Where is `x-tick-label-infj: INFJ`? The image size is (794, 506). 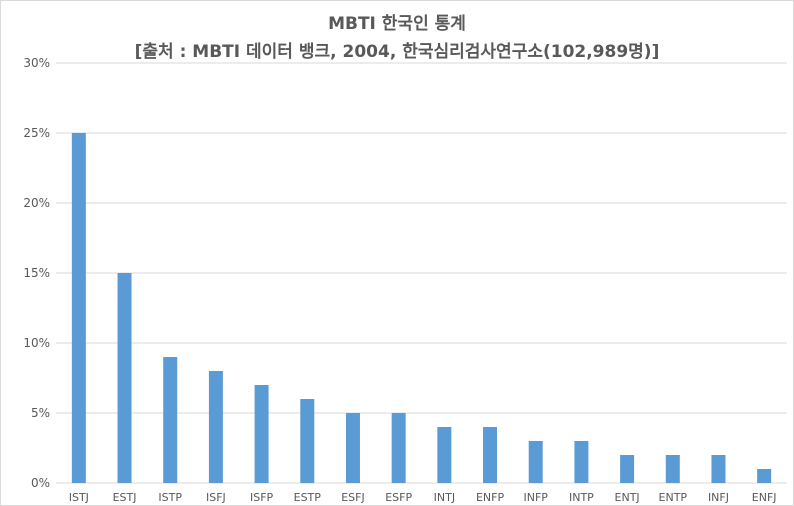 x-tick-label-infj: INFJ is located at coordinates (718, 497).